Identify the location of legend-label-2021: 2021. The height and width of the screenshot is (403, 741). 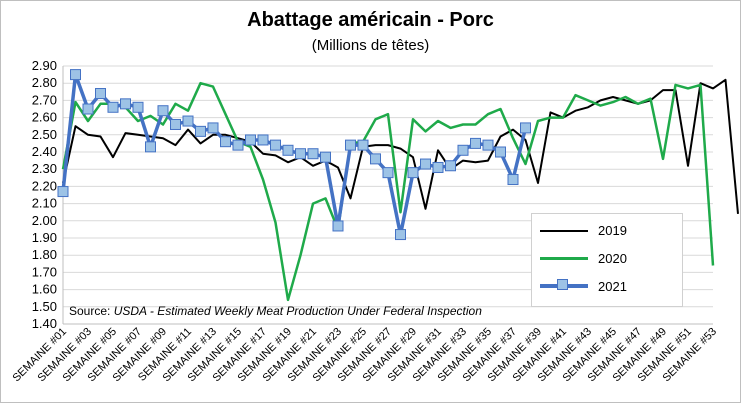
(612, 286).